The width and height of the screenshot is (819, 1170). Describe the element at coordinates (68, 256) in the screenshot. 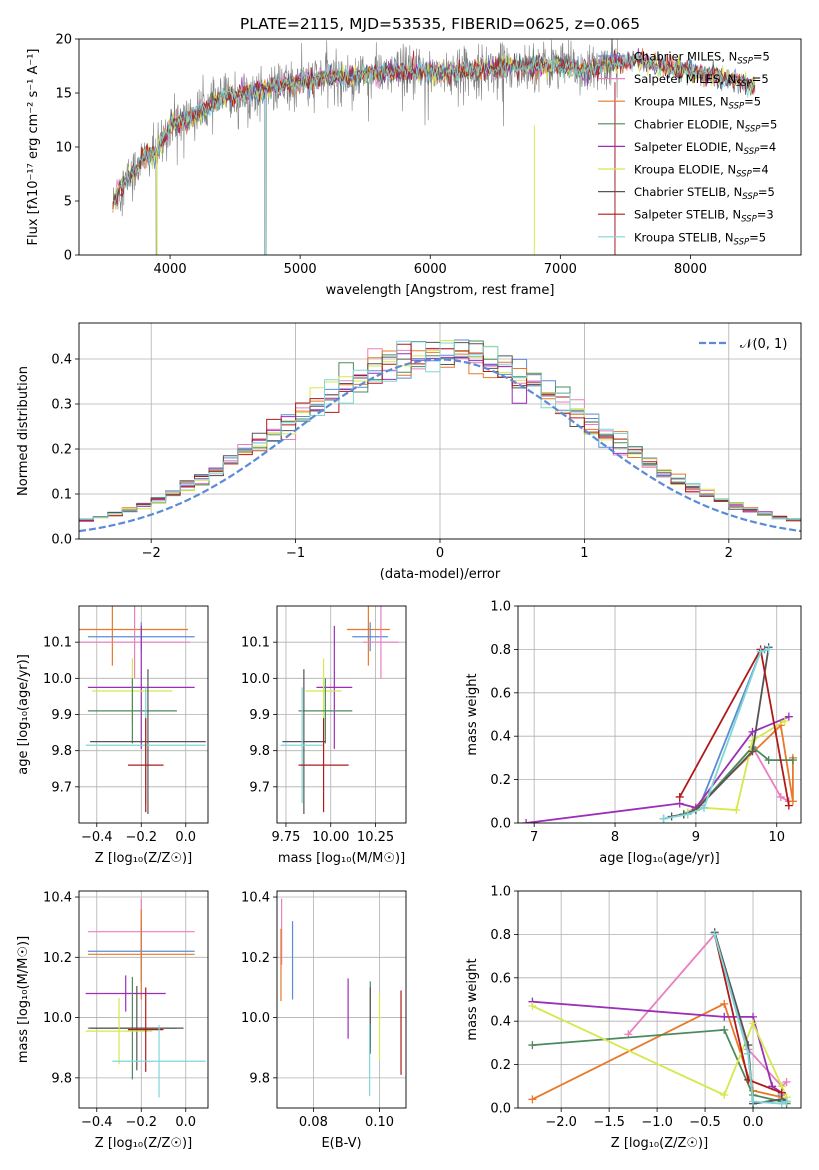

I see `y-tick-label: 0` at that location.